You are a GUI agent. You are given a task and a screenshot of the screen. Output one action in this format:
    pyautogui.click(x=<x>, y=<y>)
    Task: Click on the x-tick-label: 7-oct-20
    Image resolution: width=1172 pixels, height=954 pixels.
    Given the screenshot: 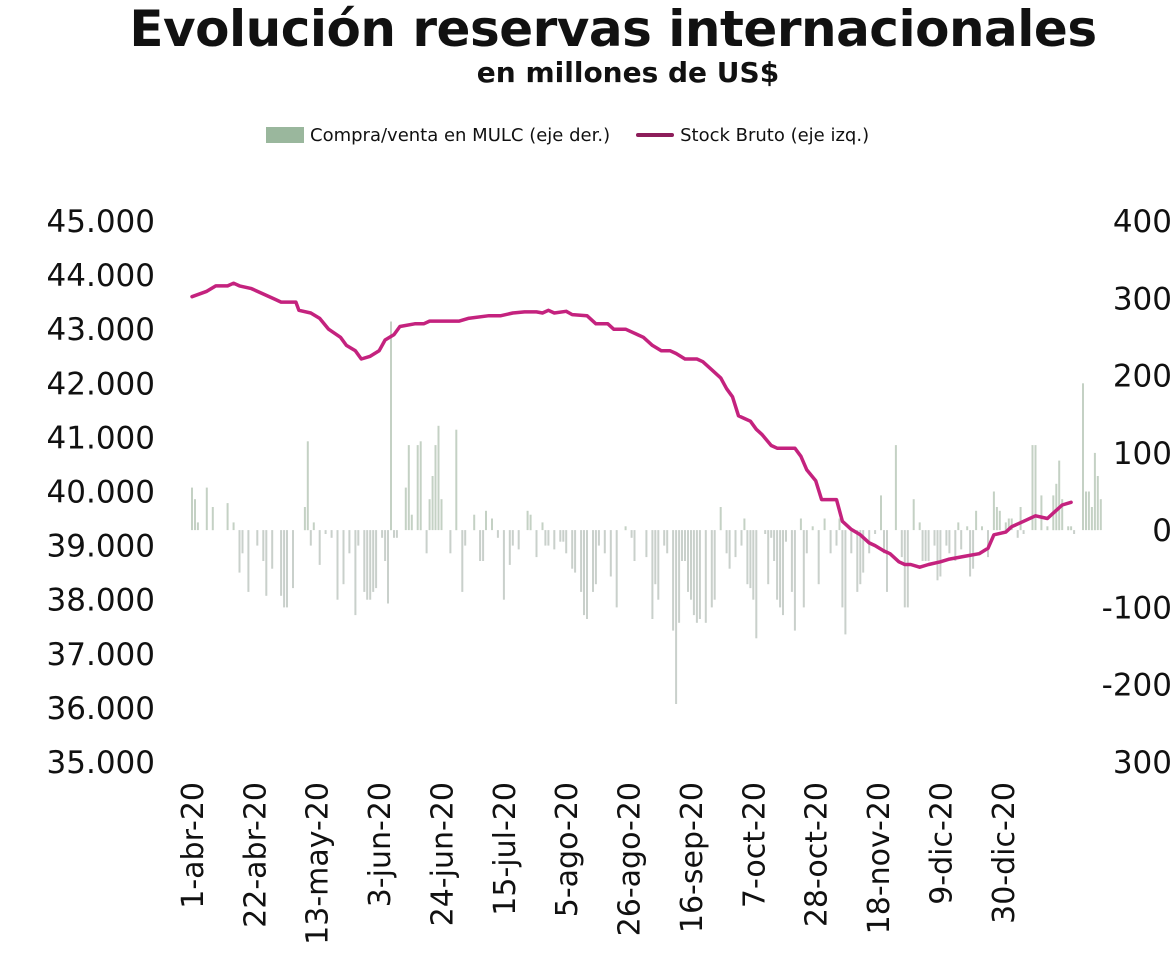 What is the action you would take?
    pyautogui.click(x=754, y=845)
    